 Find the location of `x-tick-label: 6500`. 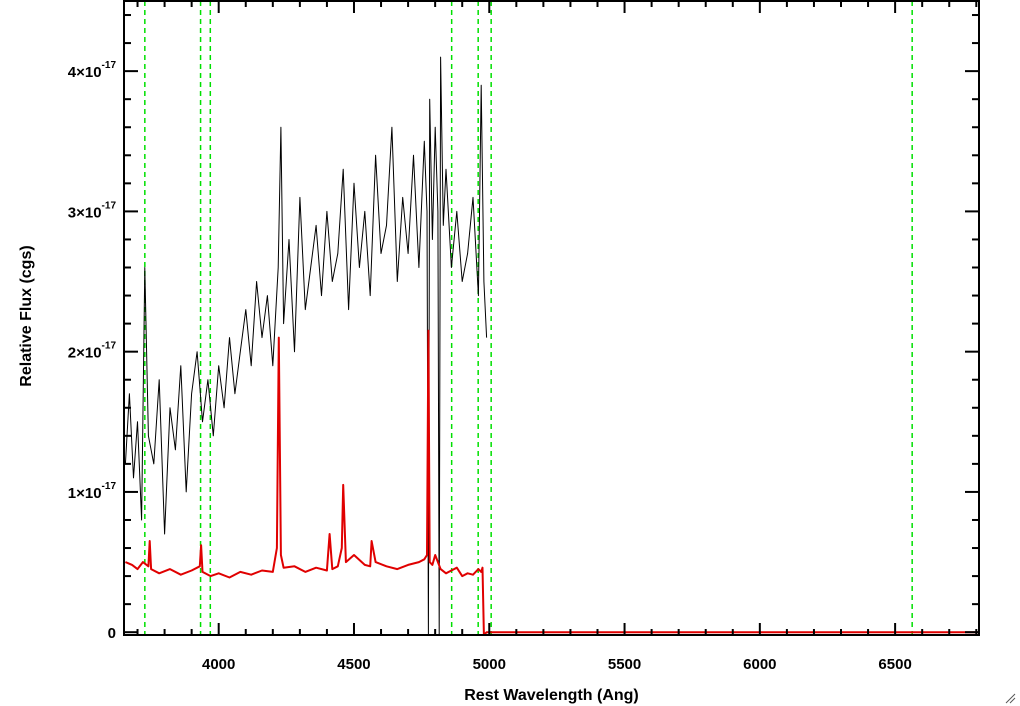

x-tick-label: 6500 is located at coordinates (894, 664).